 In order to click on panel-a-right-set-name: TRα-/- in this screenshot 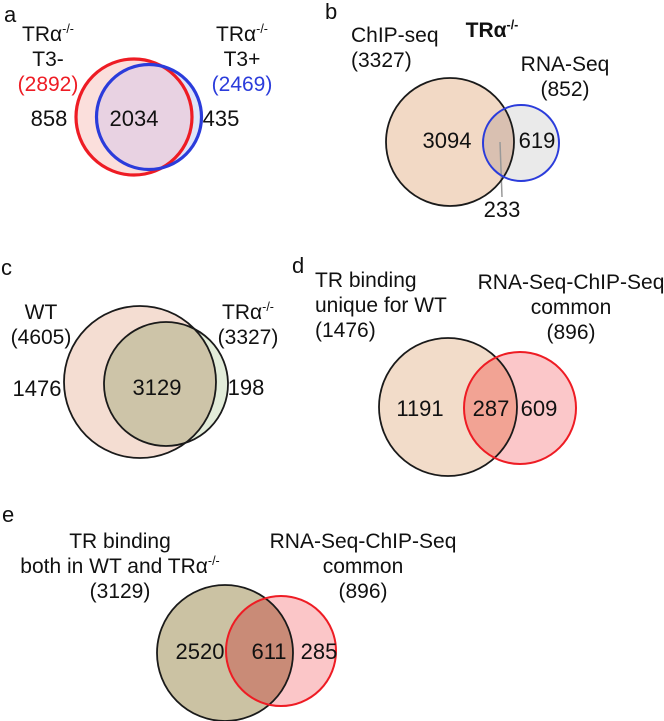, I will do `click(242, 34)`.